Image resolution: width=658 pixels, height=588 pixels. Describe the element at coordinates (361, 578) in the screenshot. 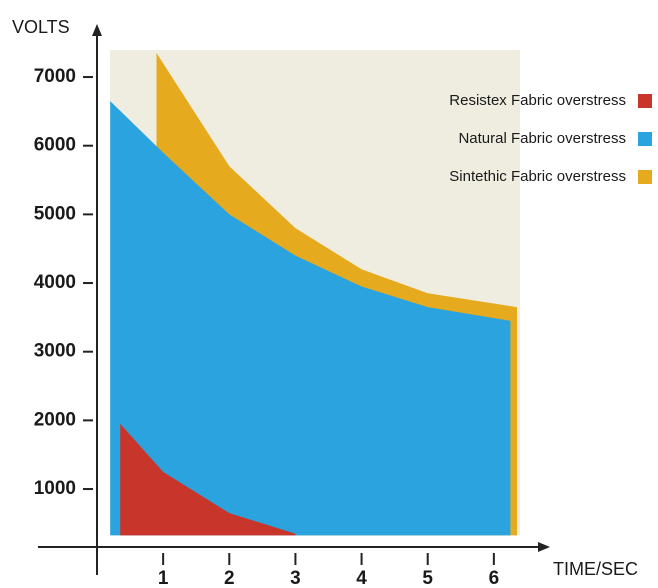

I see `x-tick-label: 4` at that location.